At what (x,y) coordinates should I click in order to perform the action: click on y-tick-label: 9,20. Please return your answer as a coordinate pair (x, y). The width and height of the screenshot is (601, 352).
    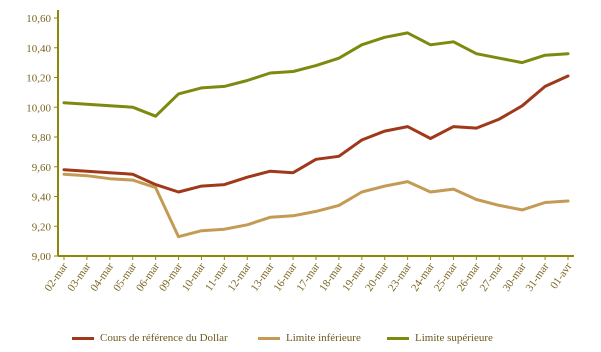
    Looking at the image, I should click on (42, 227).